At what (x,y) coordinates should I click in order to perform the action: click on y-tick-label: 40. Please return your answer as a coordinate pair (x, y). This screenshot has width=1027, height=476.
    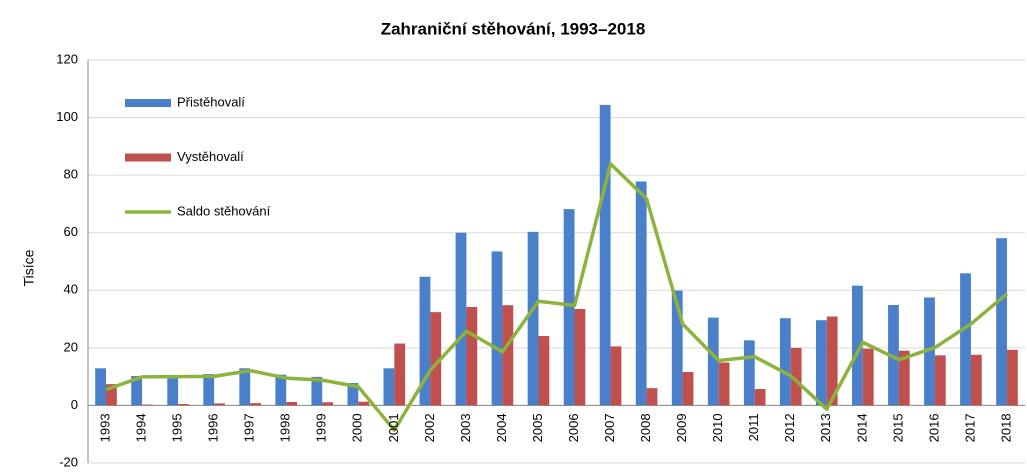
    Looking at the image, I should click on (71, 289).